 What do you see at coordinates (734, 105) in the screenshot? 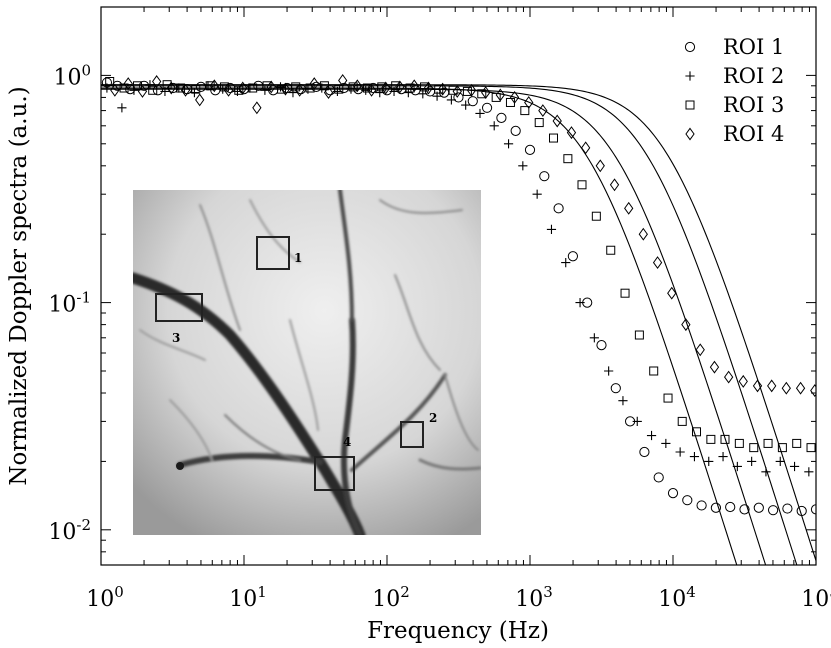
I see `legend-item-roi-3: ROI 3` at bounding box center [734, 105].